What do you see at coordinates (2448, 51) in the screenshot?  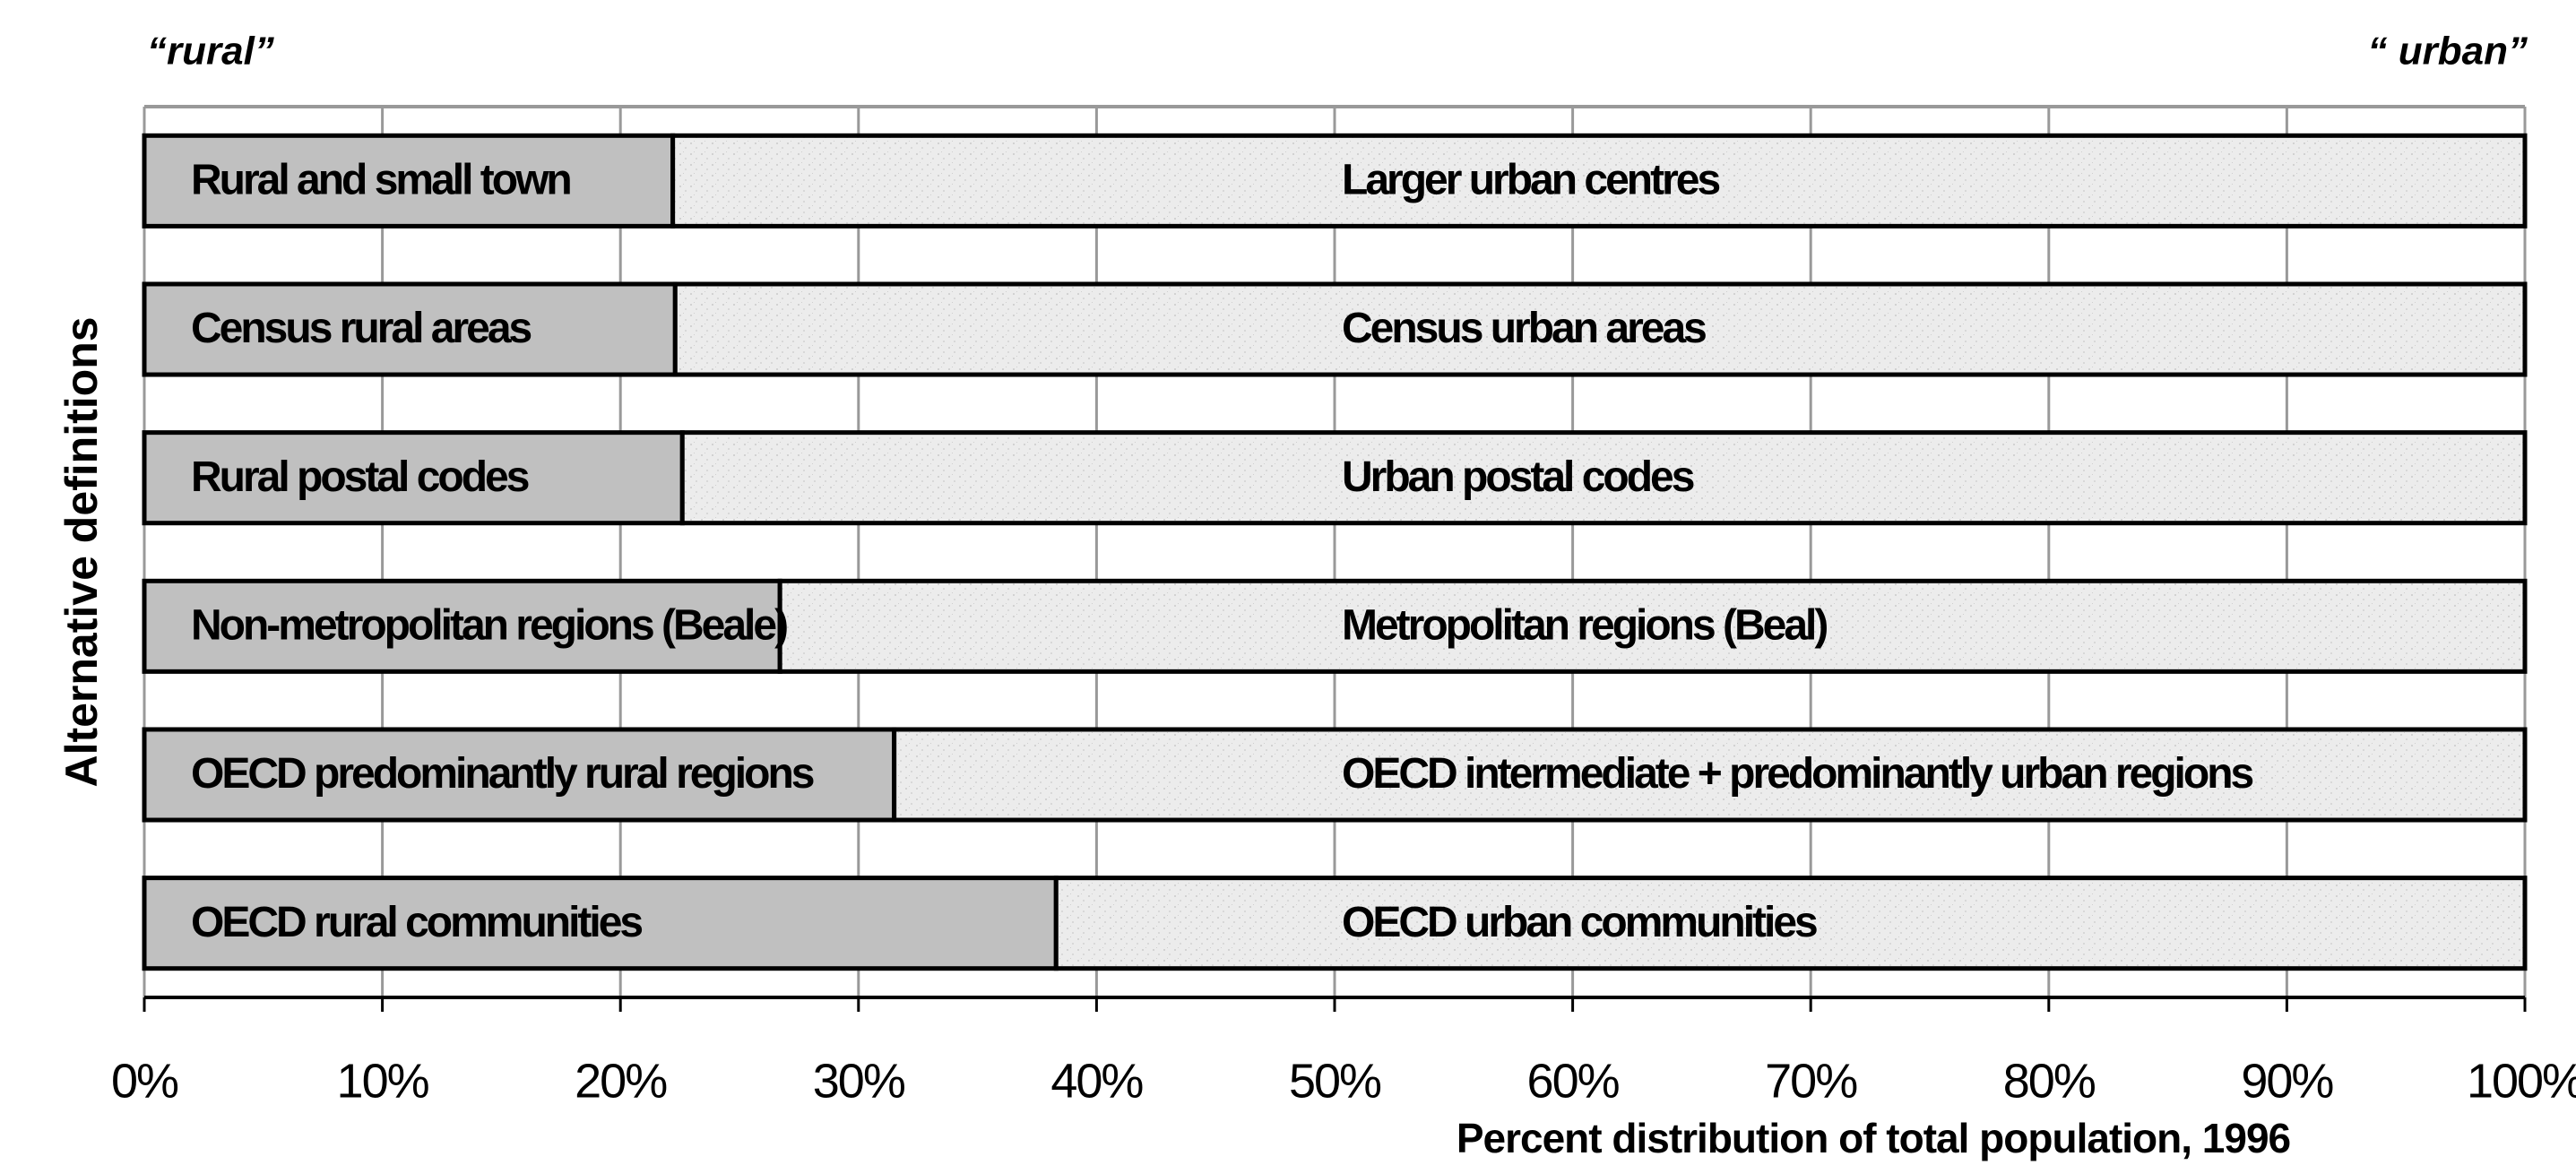 I see `legend-urban: “ urban”` at bounding box center [2448, 51].